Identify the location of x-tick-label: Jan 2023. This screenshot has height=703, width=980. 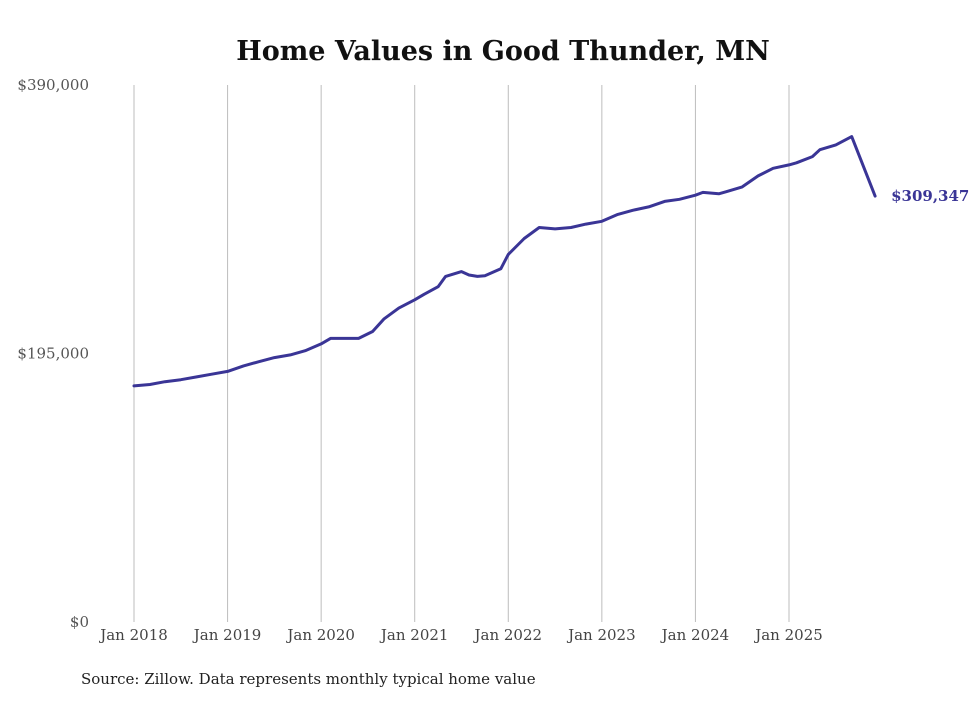
(601, 635).